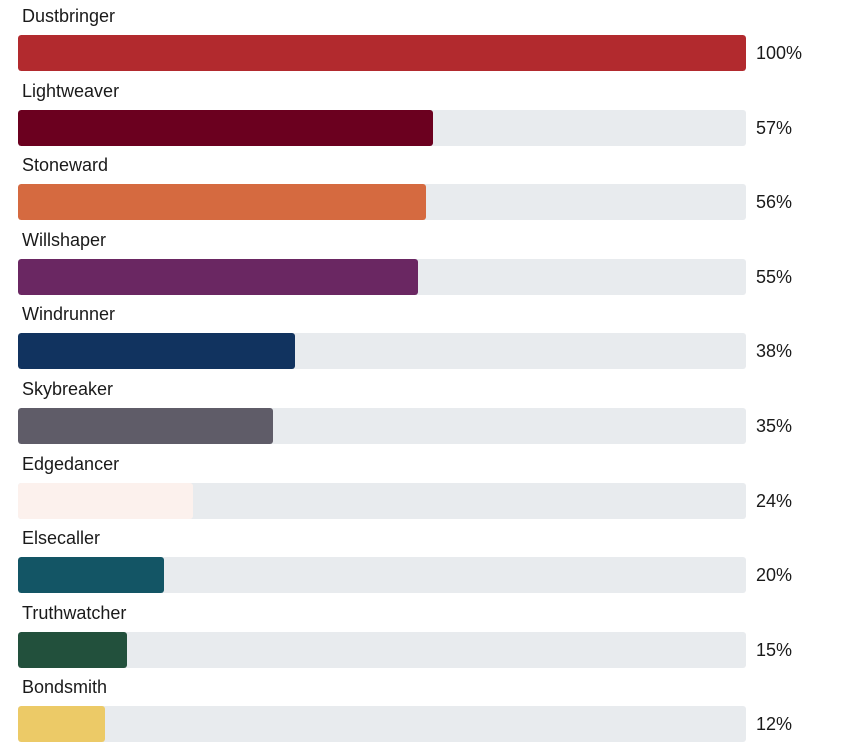  I want to click on bar-value-label: 57%, so click(774, 127).